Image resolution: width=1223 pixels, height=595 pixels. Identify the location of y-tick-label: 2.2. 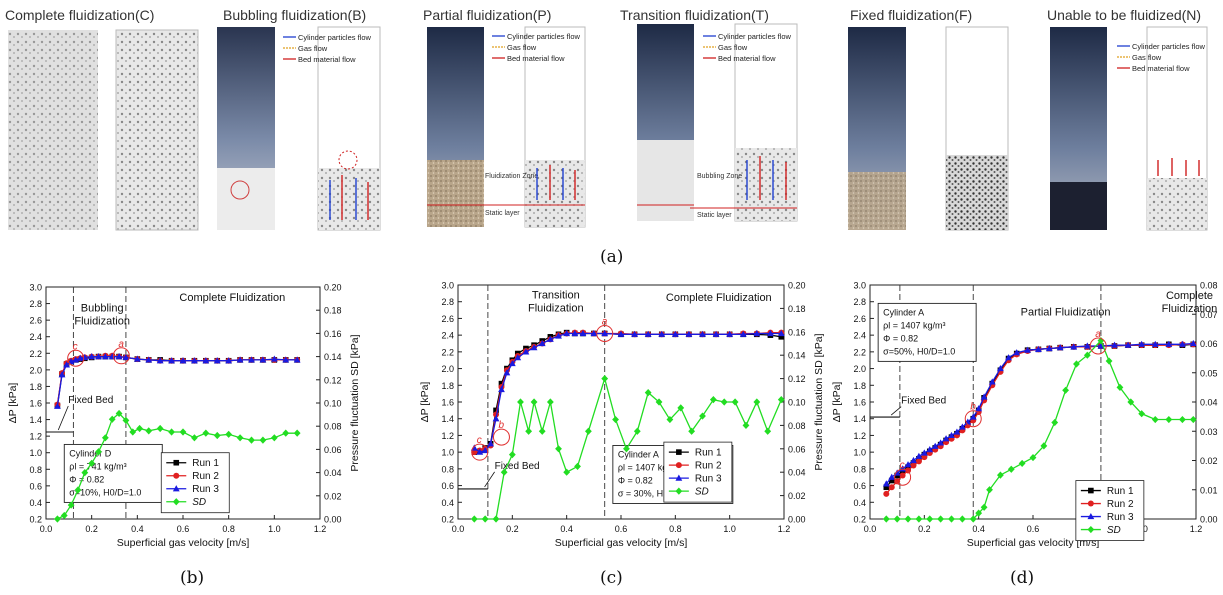
(35, 354).